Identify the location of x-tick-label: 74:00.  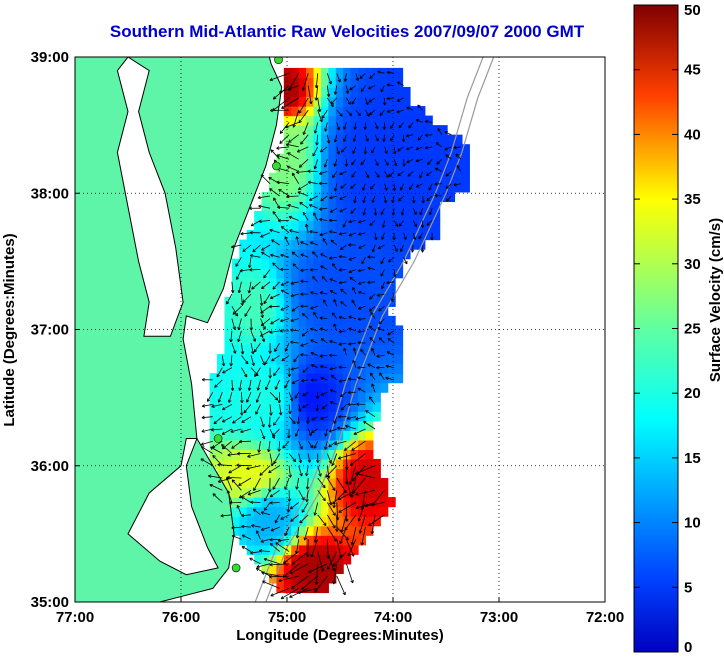
(393, 617).